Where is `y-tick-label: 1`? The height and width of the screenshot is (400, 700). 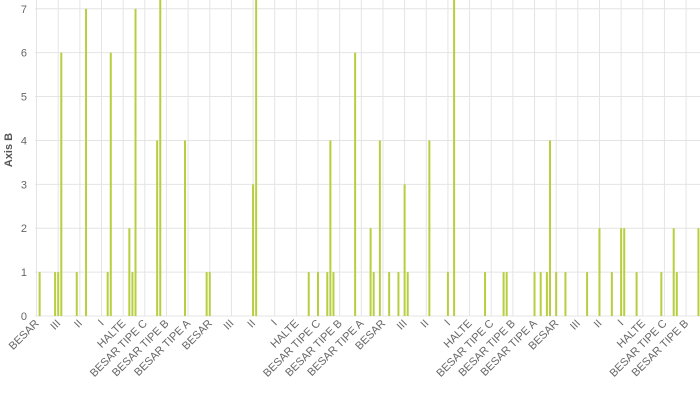 y-tick-label: 1 is located at coordinates (24, 273).